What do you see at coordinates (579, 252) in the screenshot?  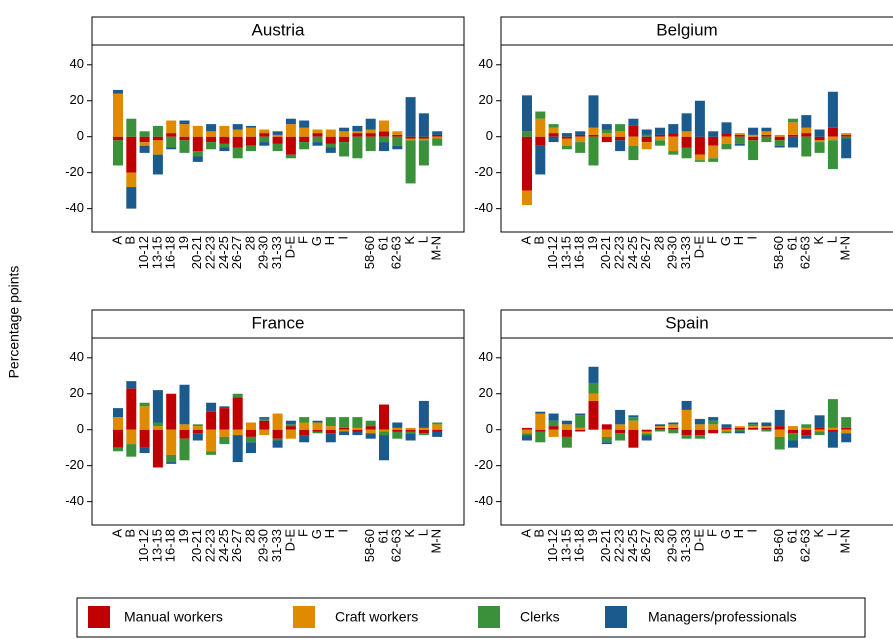 I see `x-tick-label: 16-18` at bounding box center [579, 252].